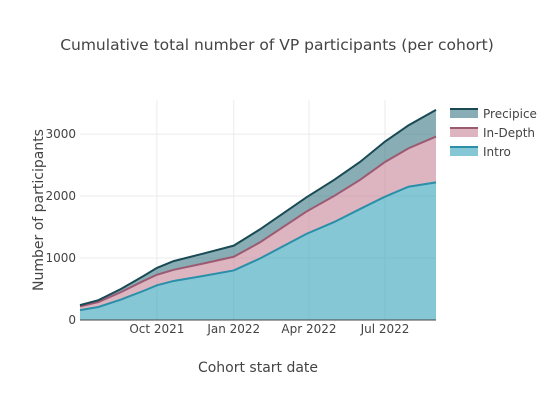  What do you see at coordinates (60, 196) in the screenshot?
I see `y-tick-label: 2000` at bounding box center [60, 196].